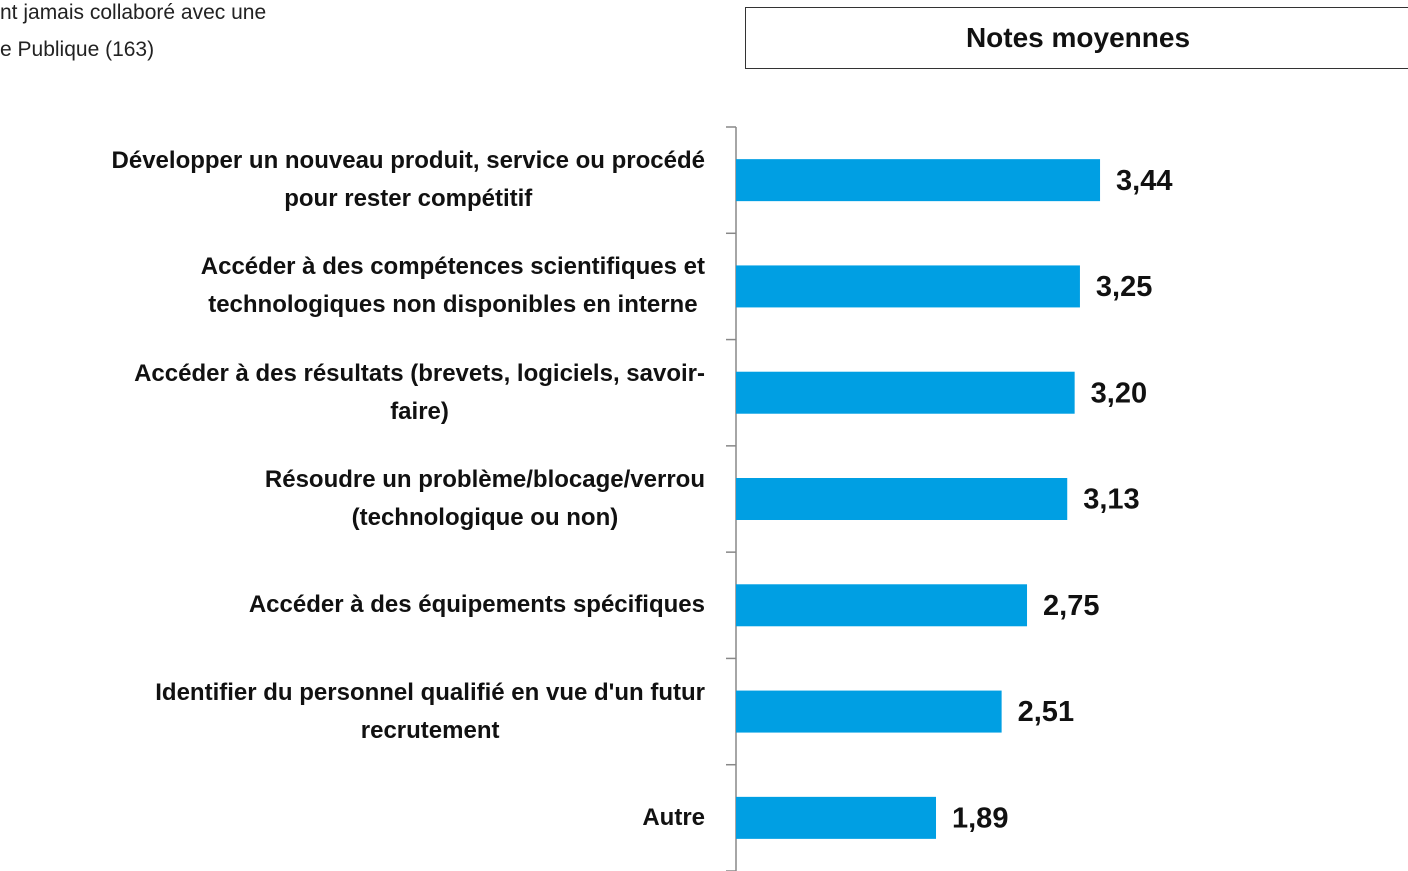 The width and height of the screenshot is (1408, 871). What do you see at coordinates (1124, 287) in the screenshot?
I see `value-label: 3,25` at bounding box center [1124, 287].